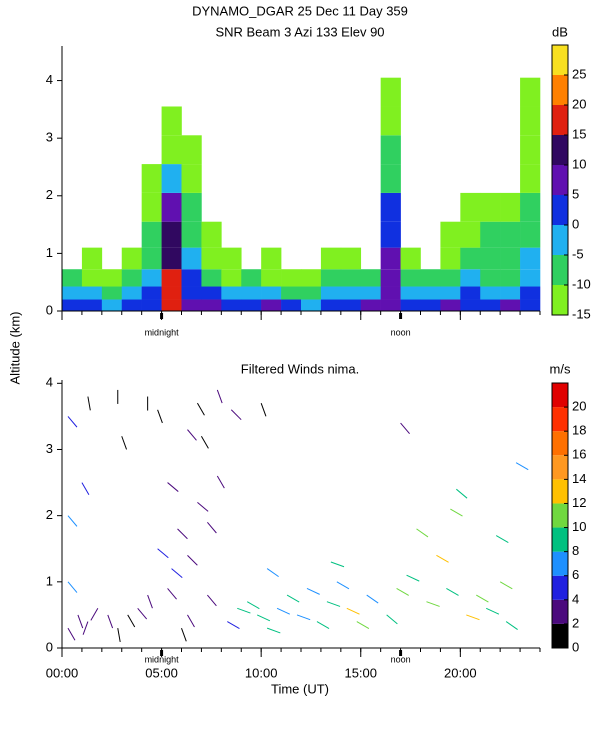 The image size is (600, 750). What do you see at coordinates (560, 31) in the screenshot?
I see `colorbar-label: dB` at bounding box center [560, 31].